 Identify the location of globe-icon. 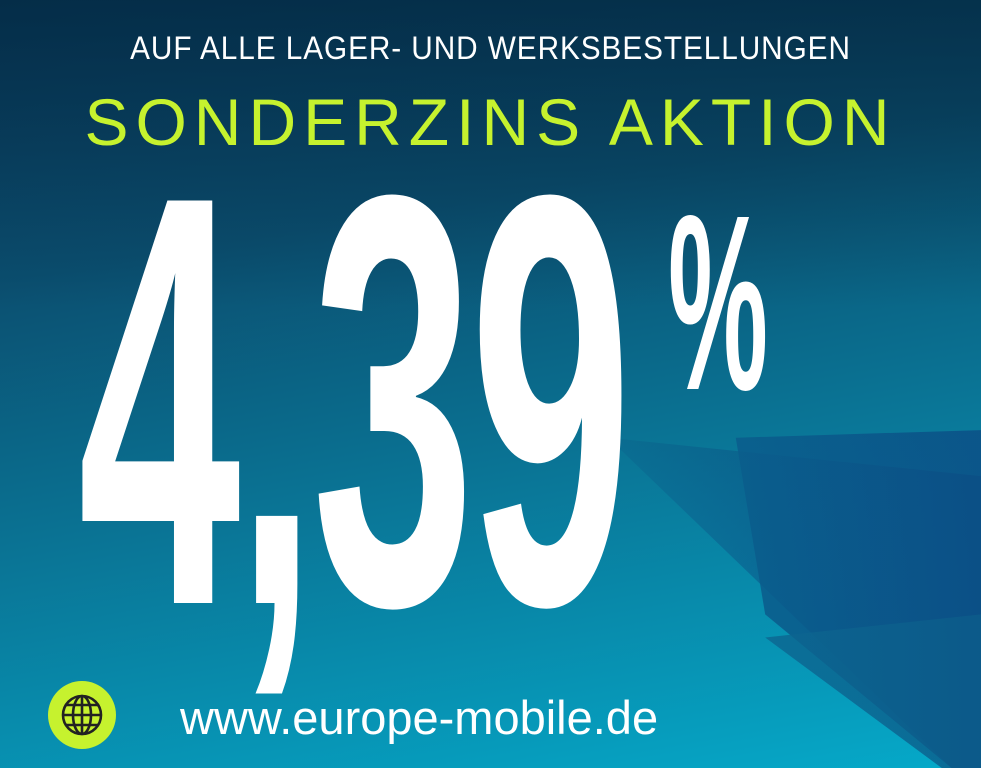
(82, 715).